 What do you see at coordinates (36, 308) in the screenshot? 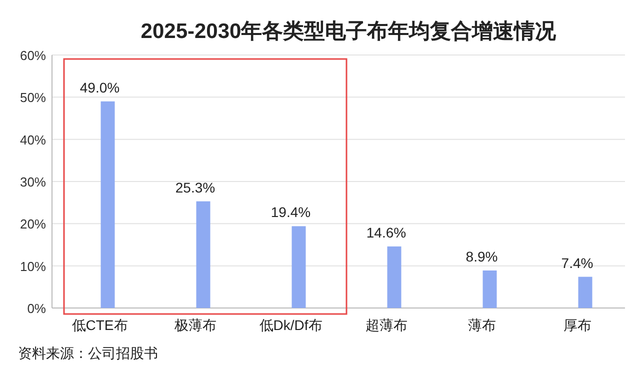
I see `y-tick-label: 0%` at bounding box center [36, 308].